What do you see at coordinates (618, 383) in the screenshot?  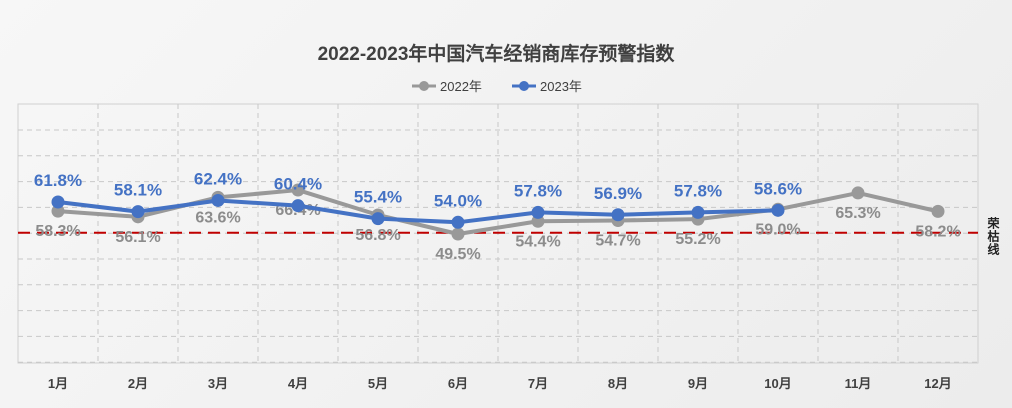 I see `x-tick-label: 8月` at bounding box center [618, 383].